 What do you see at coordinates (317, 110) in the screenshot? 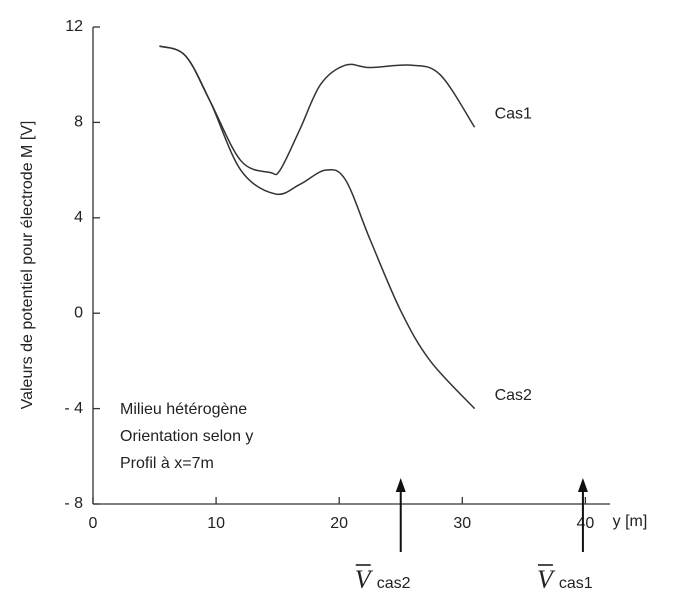
I see `line-series` at bounding box center [317, 110].